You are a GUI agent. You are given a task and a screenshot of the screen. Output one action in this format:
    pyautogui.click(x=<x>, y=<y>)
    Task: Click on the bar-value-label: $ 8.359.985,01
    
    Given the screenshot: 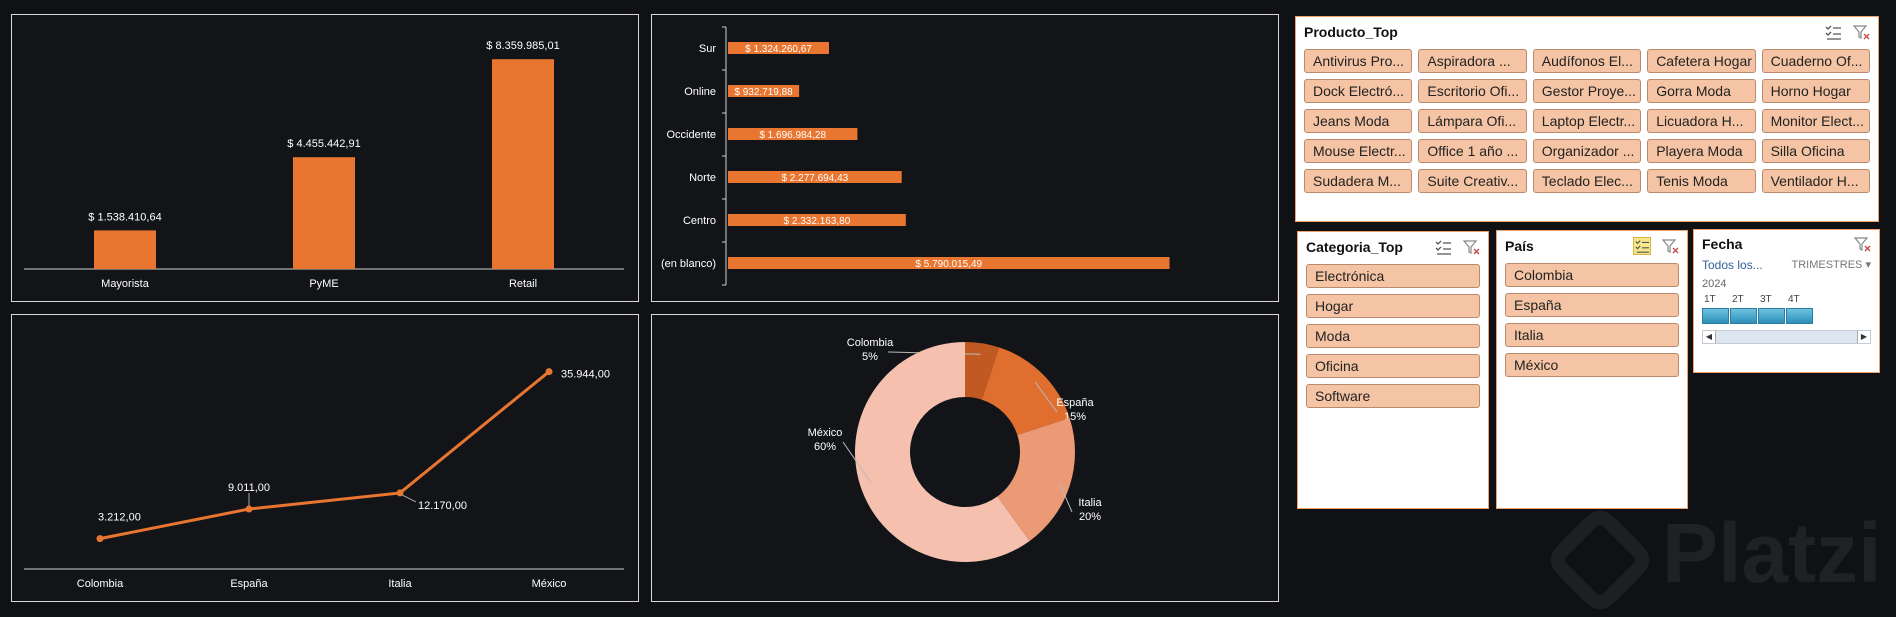 What is the action you would take?
    pyautogui.click(x=522, y=46)
    